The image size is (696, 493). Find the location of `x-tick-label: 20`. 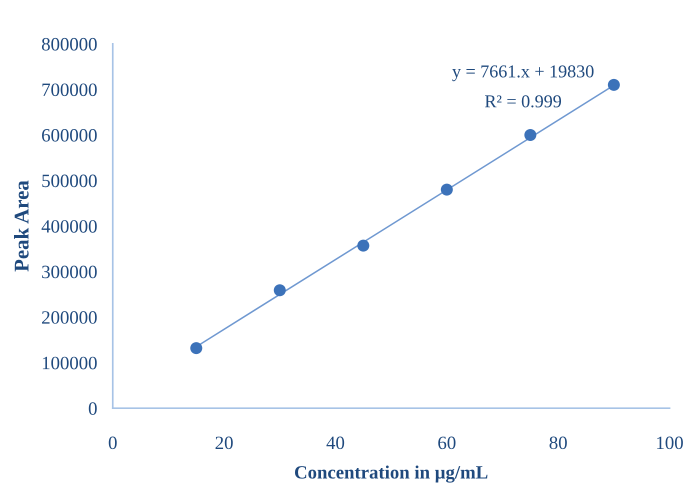

x-tick-label: 20 is located at coordinates (224, 443).